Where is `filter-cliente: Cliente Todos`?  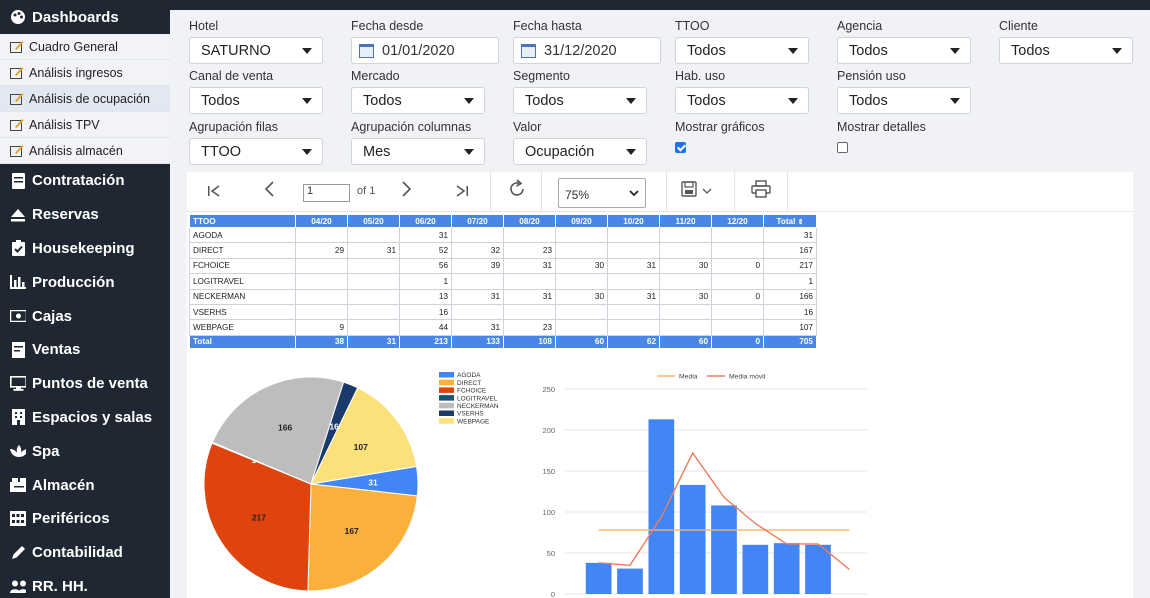
filter-cliente: Cliente Todos is located at coordinates (1066, 41).